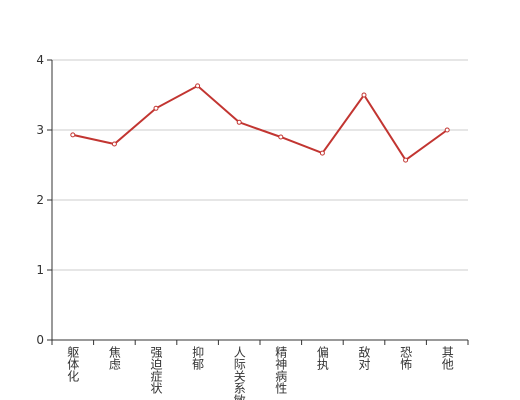  What do you see at coordinates (239, 373) in the screenshot?
I see `x-tick-label: 人际关系敏感` at bounding box center [239, 373].